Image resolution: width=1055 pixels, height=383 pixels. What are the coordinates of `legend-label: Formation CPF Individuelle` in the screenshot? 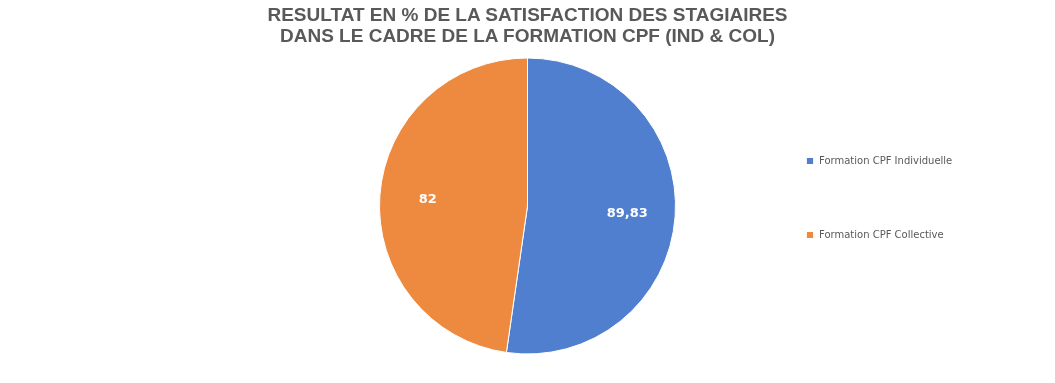 It's located at (886, 160).